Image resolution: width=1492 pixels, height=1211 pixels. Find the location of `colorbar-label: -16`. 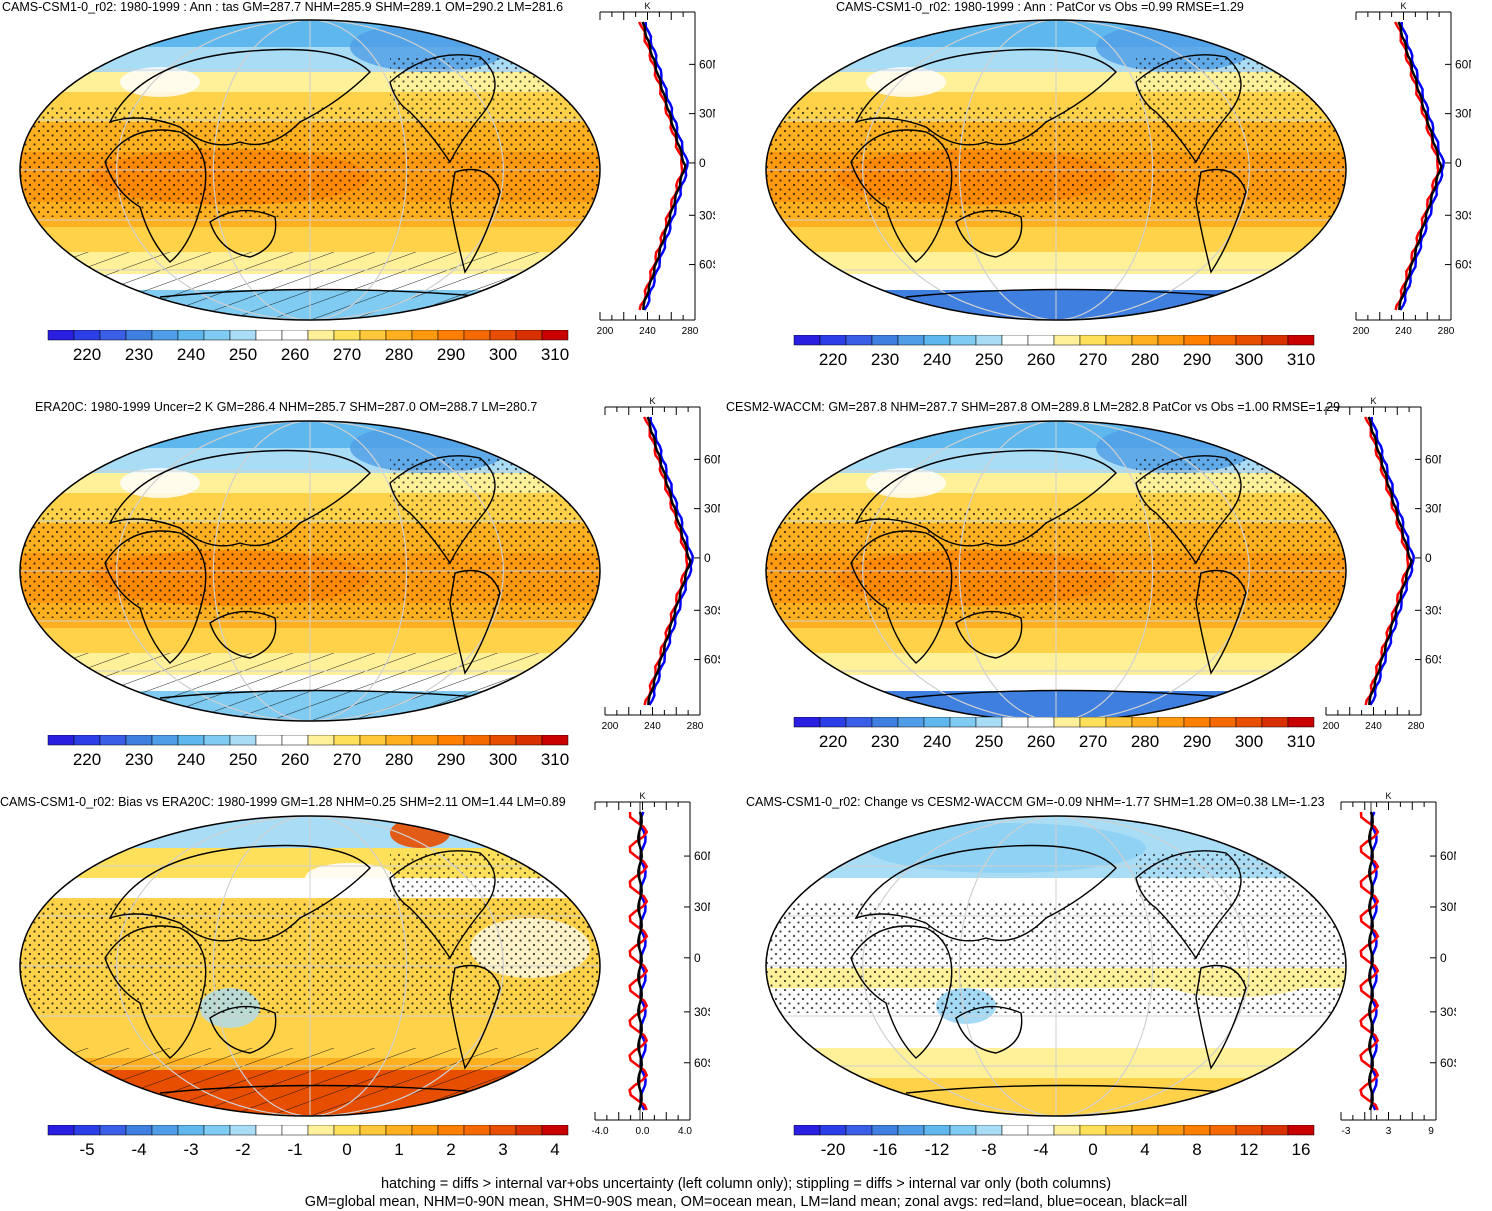

colorbar-label: -16 is located at coordinates (885, 1149).